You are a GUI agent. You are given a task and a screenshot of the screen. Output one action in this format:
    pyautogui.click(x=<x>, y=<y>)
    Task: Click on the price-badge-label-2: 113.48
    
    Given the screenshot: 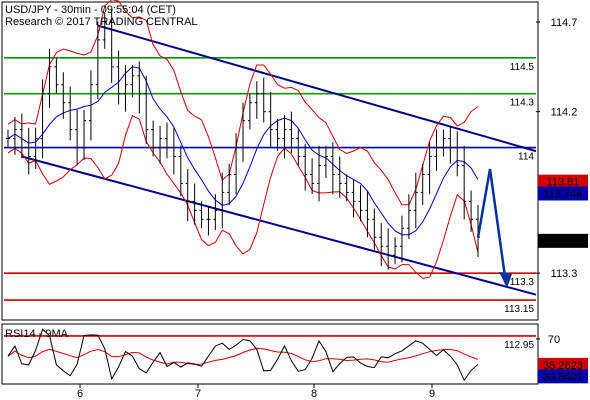 What is the action you would take?
    pyautogui.click(x=563, y=242)
    